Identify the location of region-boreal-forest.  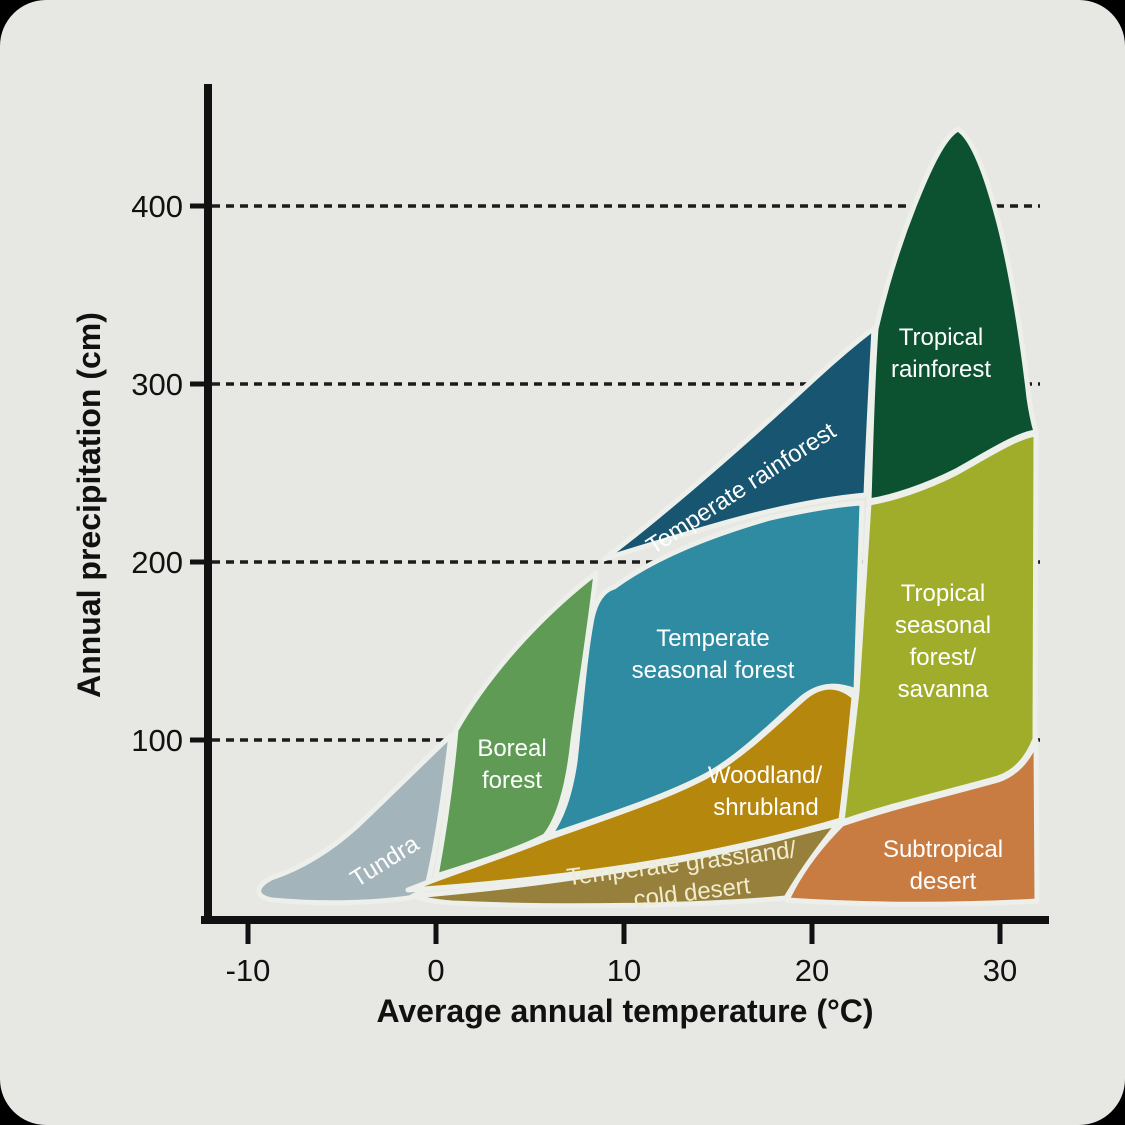
(516, 724).